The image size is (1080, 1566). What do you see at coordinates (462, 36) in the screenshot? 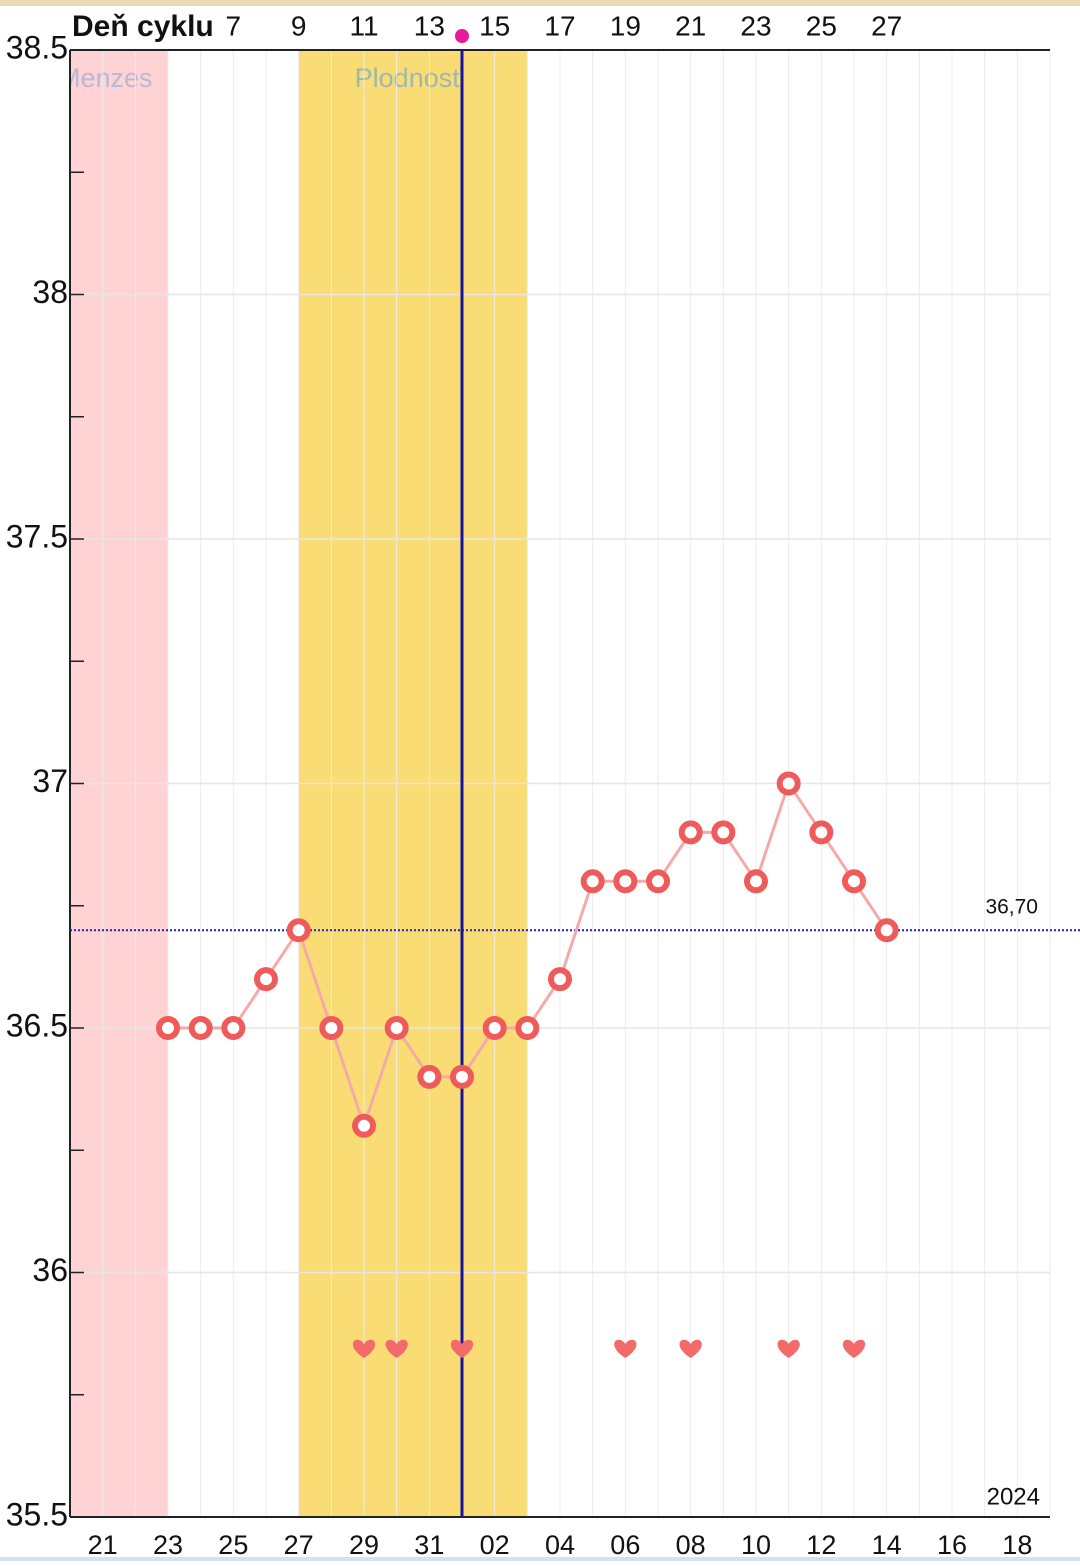
I see `ovulation-dot` at bounding box center [462, 36].